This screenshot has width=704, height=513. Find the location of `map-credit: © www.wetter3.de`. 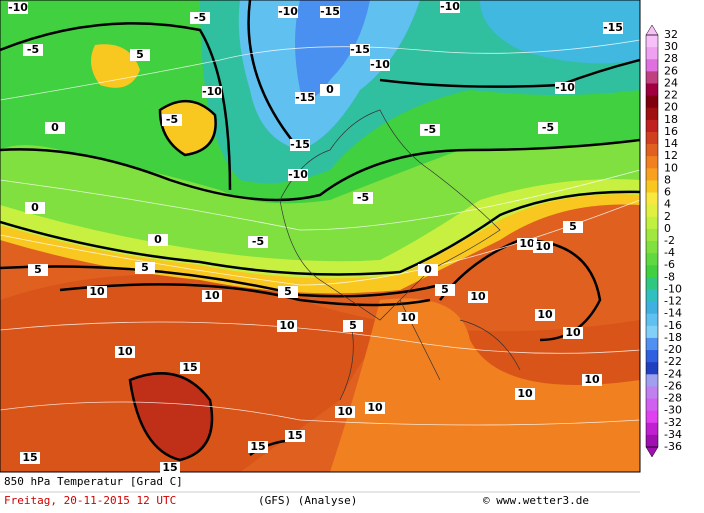

map-credit: © www.wetter3.de is located at coordinates (536, 500).